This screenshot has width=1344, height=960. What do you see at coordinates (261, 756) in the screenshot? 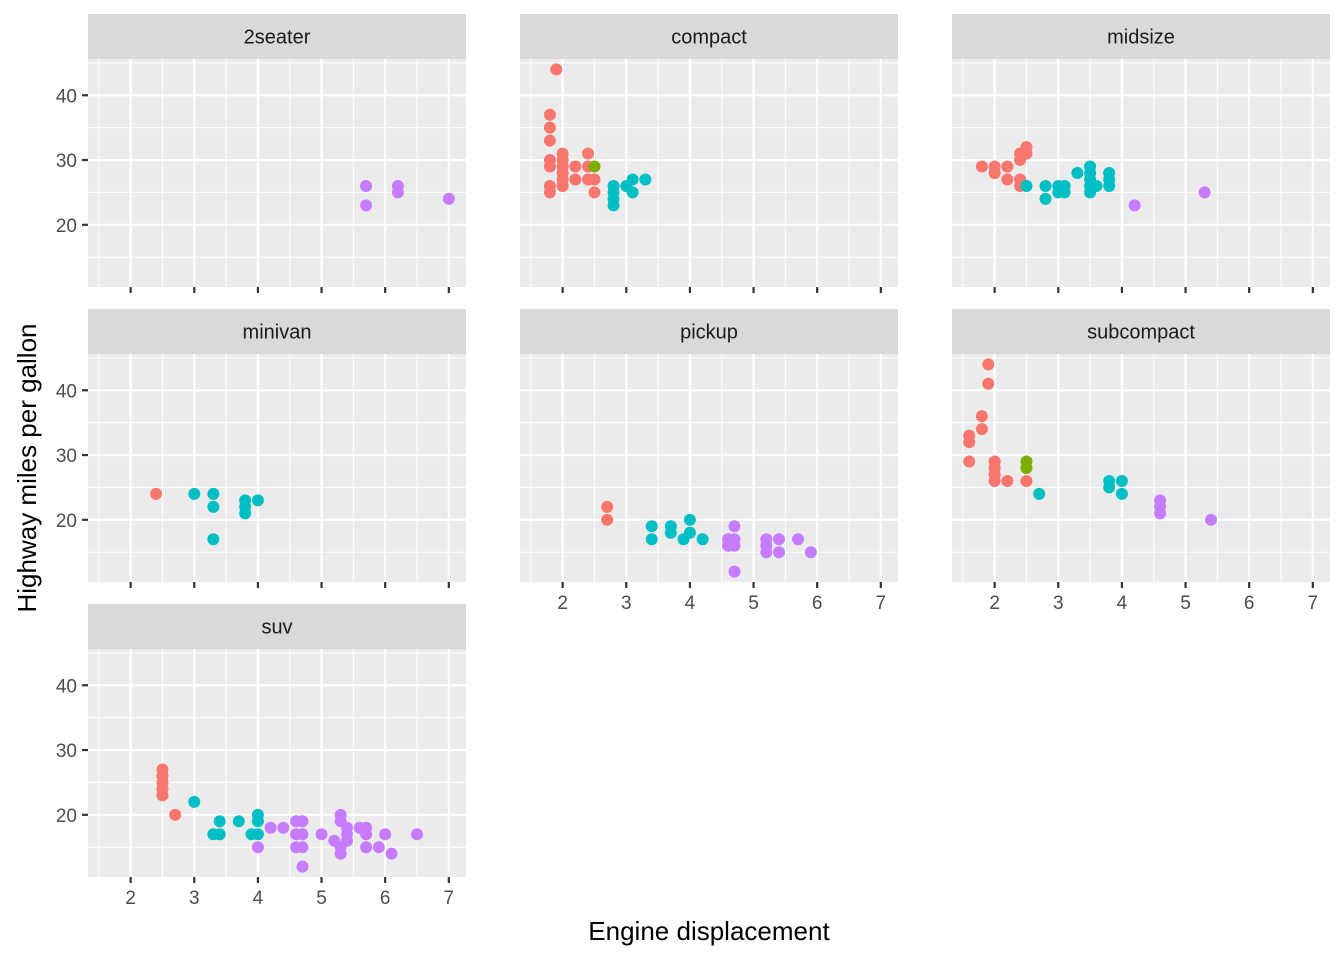
I see `facet-panel-suv: suv 20 30 40 2 3 4 5 6 7` at bounding box center [261, 756].